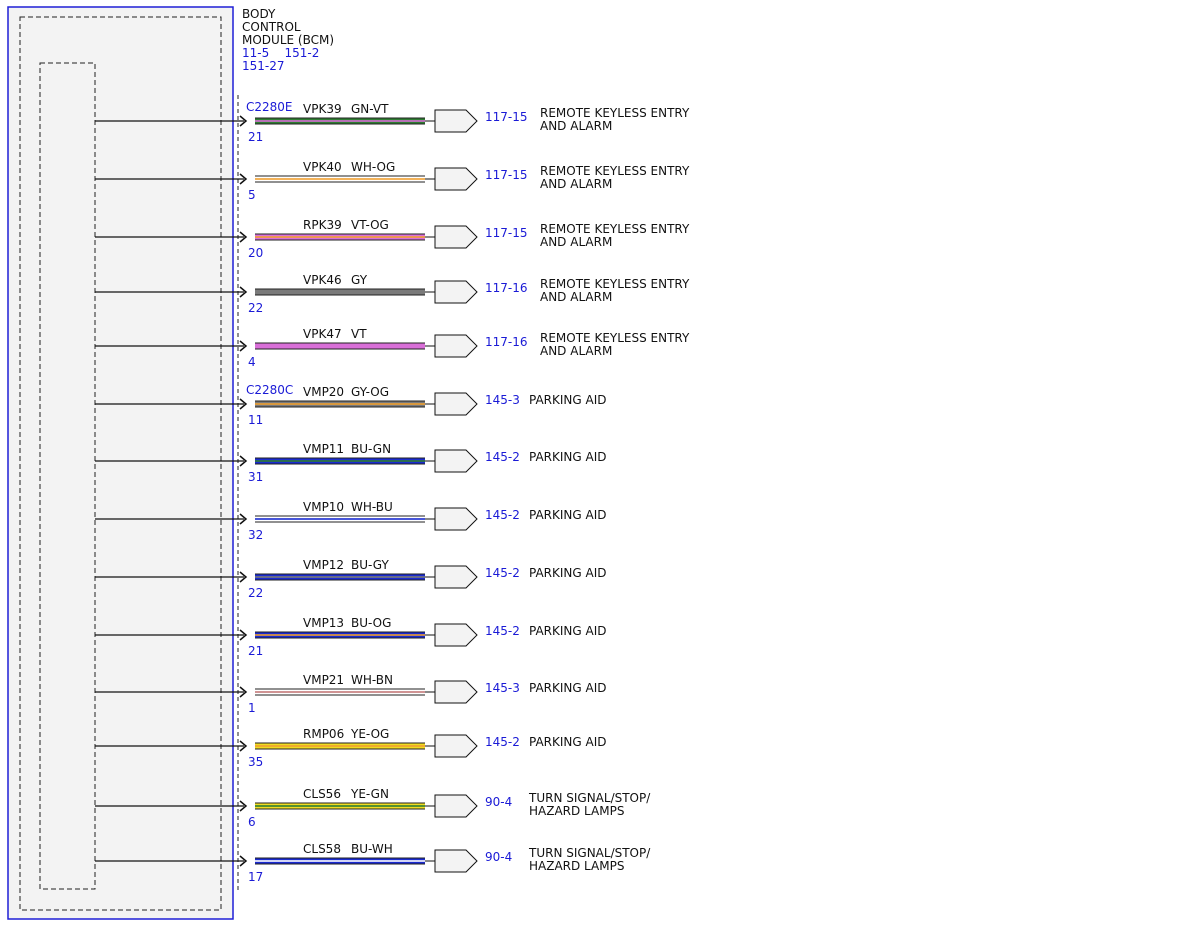  What do you see at coordinates (323, 565) in the screenshot?
I see `circuit-id: VMP12` at bounding box center [323, 565].